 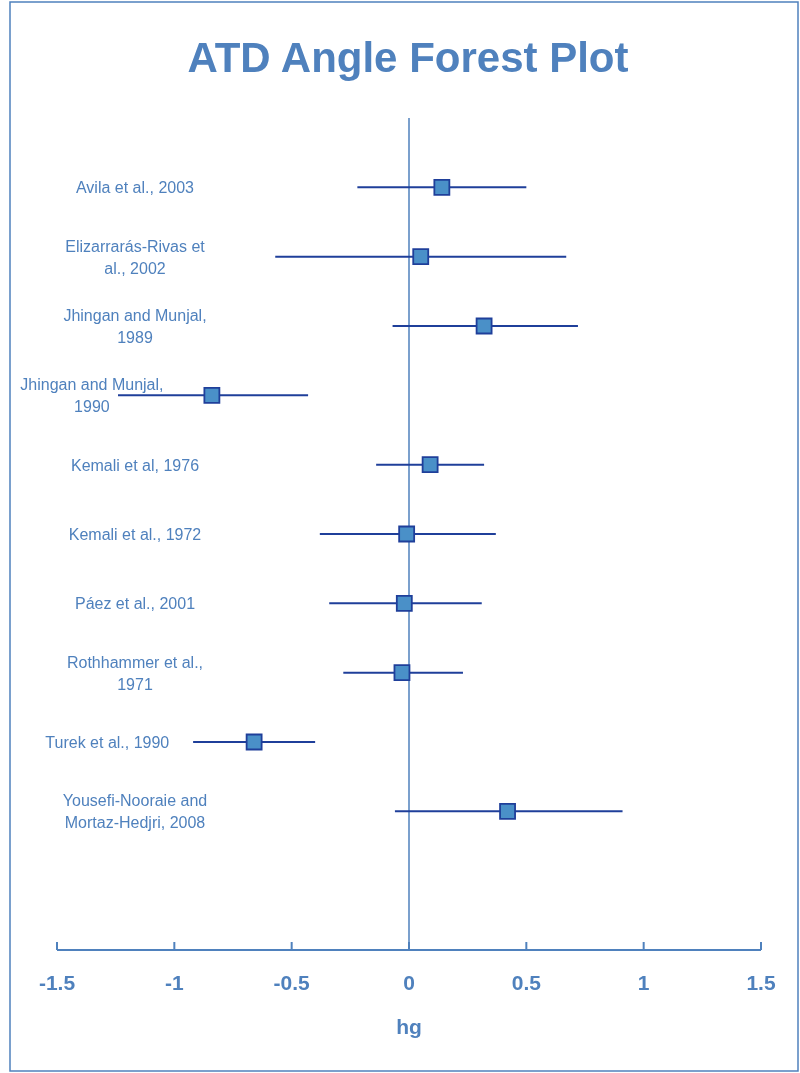 What do you see at coordinates (135, 812) in the screenshot?
I see `y-tick-label: Yousefi-Nooraie and Mortaz-Hedjri, 2008` at bounding box center [135, 812].